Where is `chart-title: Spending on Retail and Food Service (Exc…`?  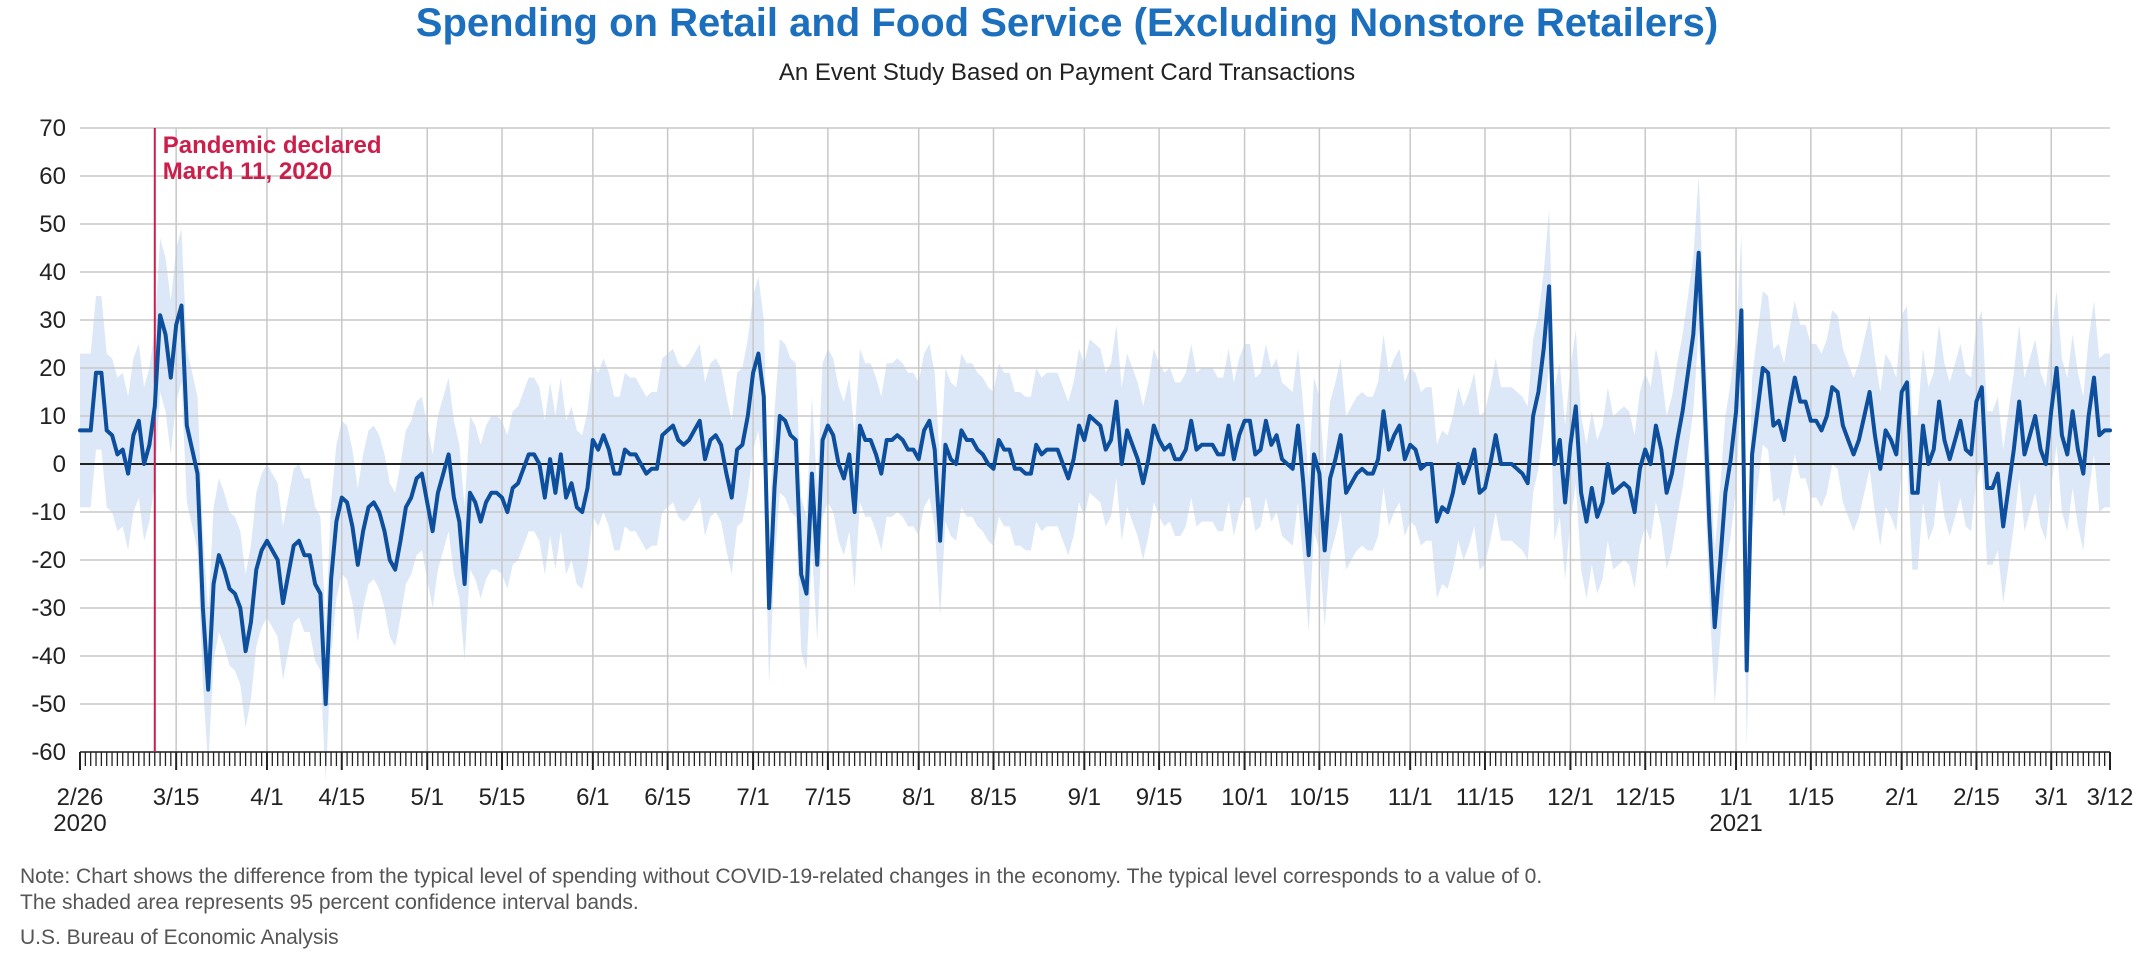 chart-title: Spending on Retail and Food Service (Exc… is located at coordinates (1067, 23).